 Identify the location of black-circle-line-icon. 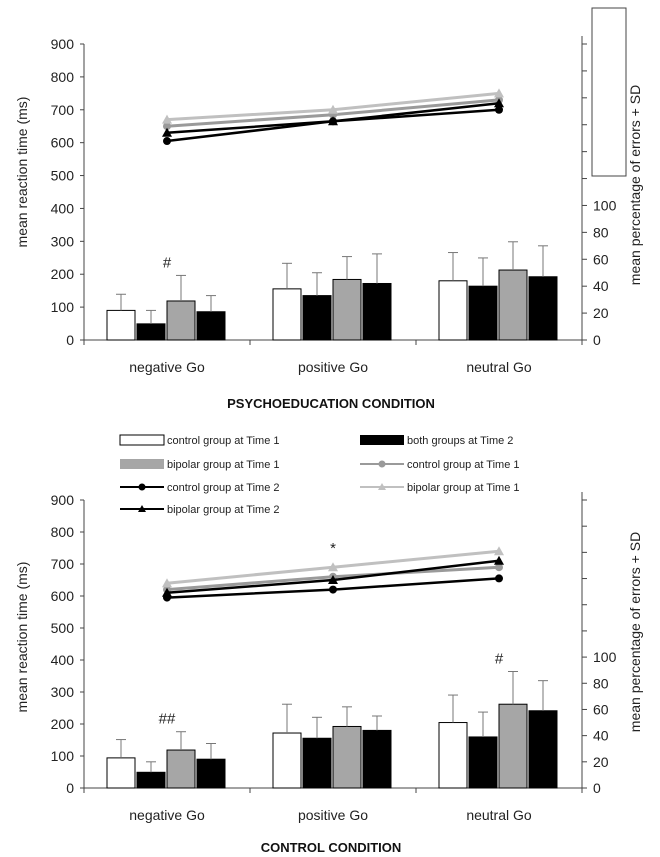
(142, 487).